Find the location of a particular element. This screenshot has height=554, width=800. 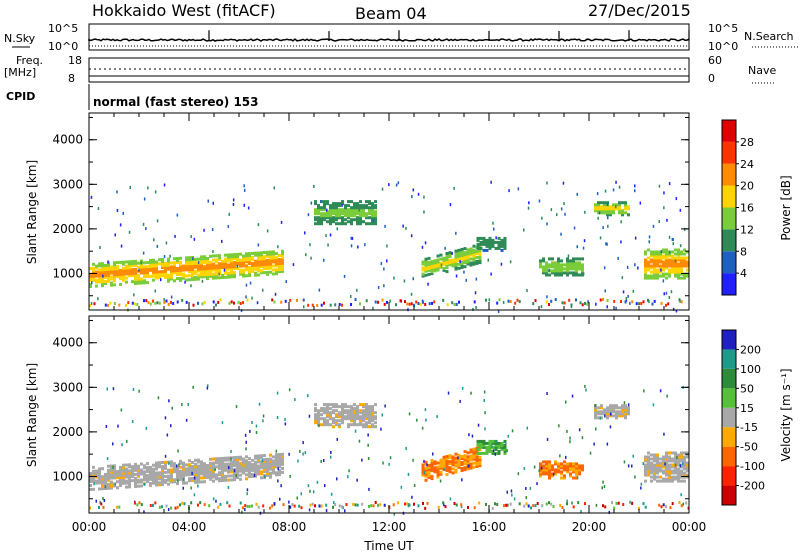

colorbar-tick-label: 100 is located at coordinates (750, 369).